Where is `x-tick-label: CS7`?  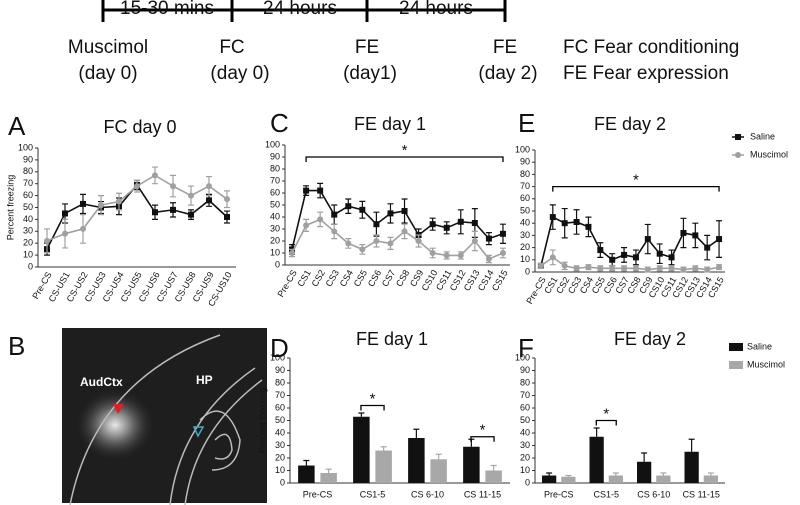
x-tick-label: CS7 is located at coordinates (388, 278).